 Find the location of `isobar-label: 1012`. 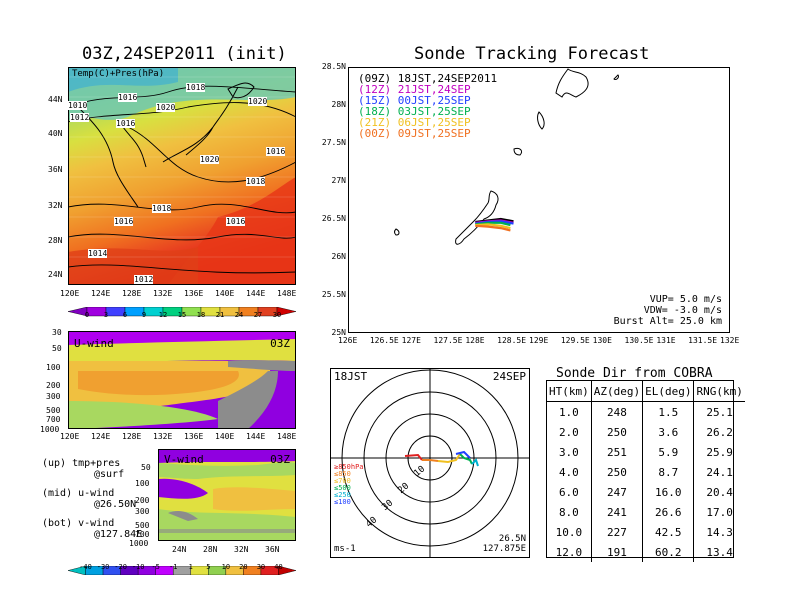

isobar-label: 1012 is located at coordinates (144, 279).